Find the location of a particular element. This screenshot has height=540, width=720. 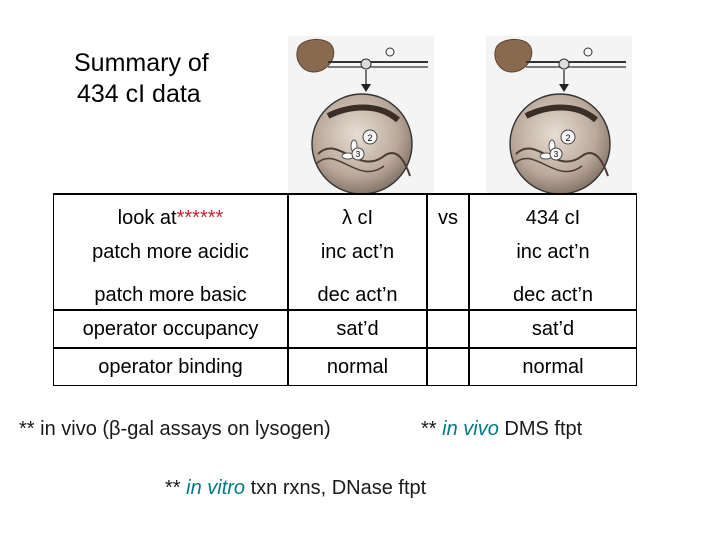

fig2-label-2: 2 is located at coordinates (567, 138).